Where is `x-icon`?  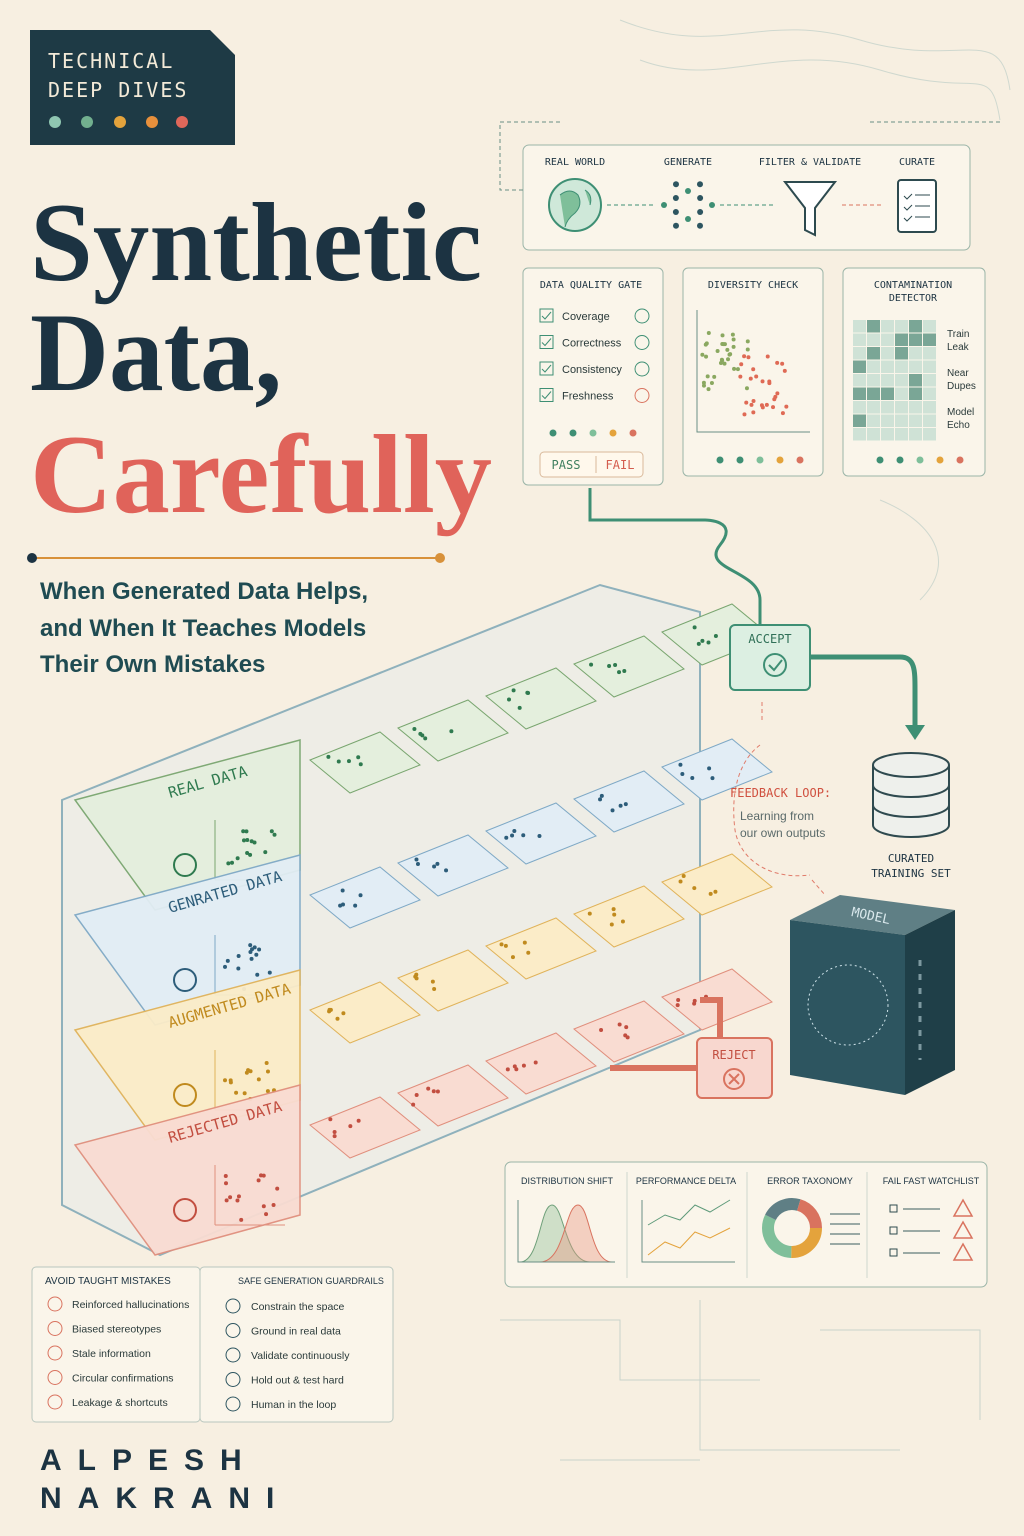
x-icon is located at coordinates (734, 1079).